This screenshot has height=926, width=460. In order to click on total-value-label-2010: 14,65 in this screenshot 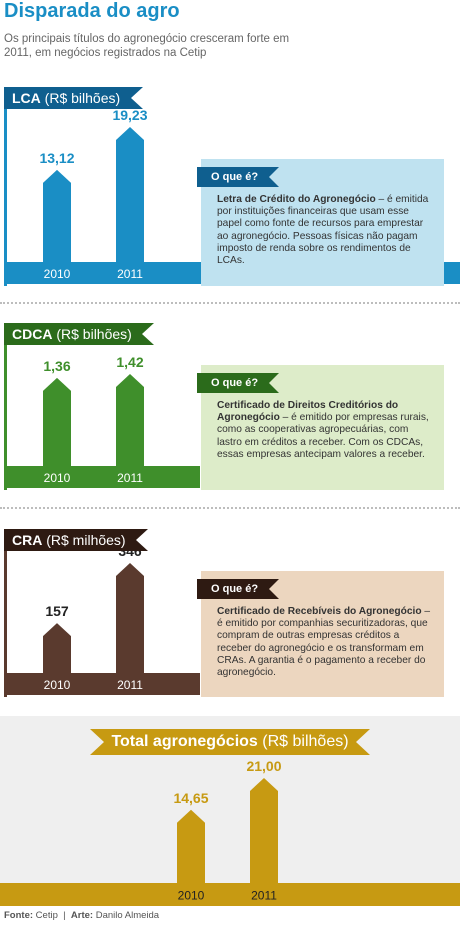, I will do `click(190, 798)`.